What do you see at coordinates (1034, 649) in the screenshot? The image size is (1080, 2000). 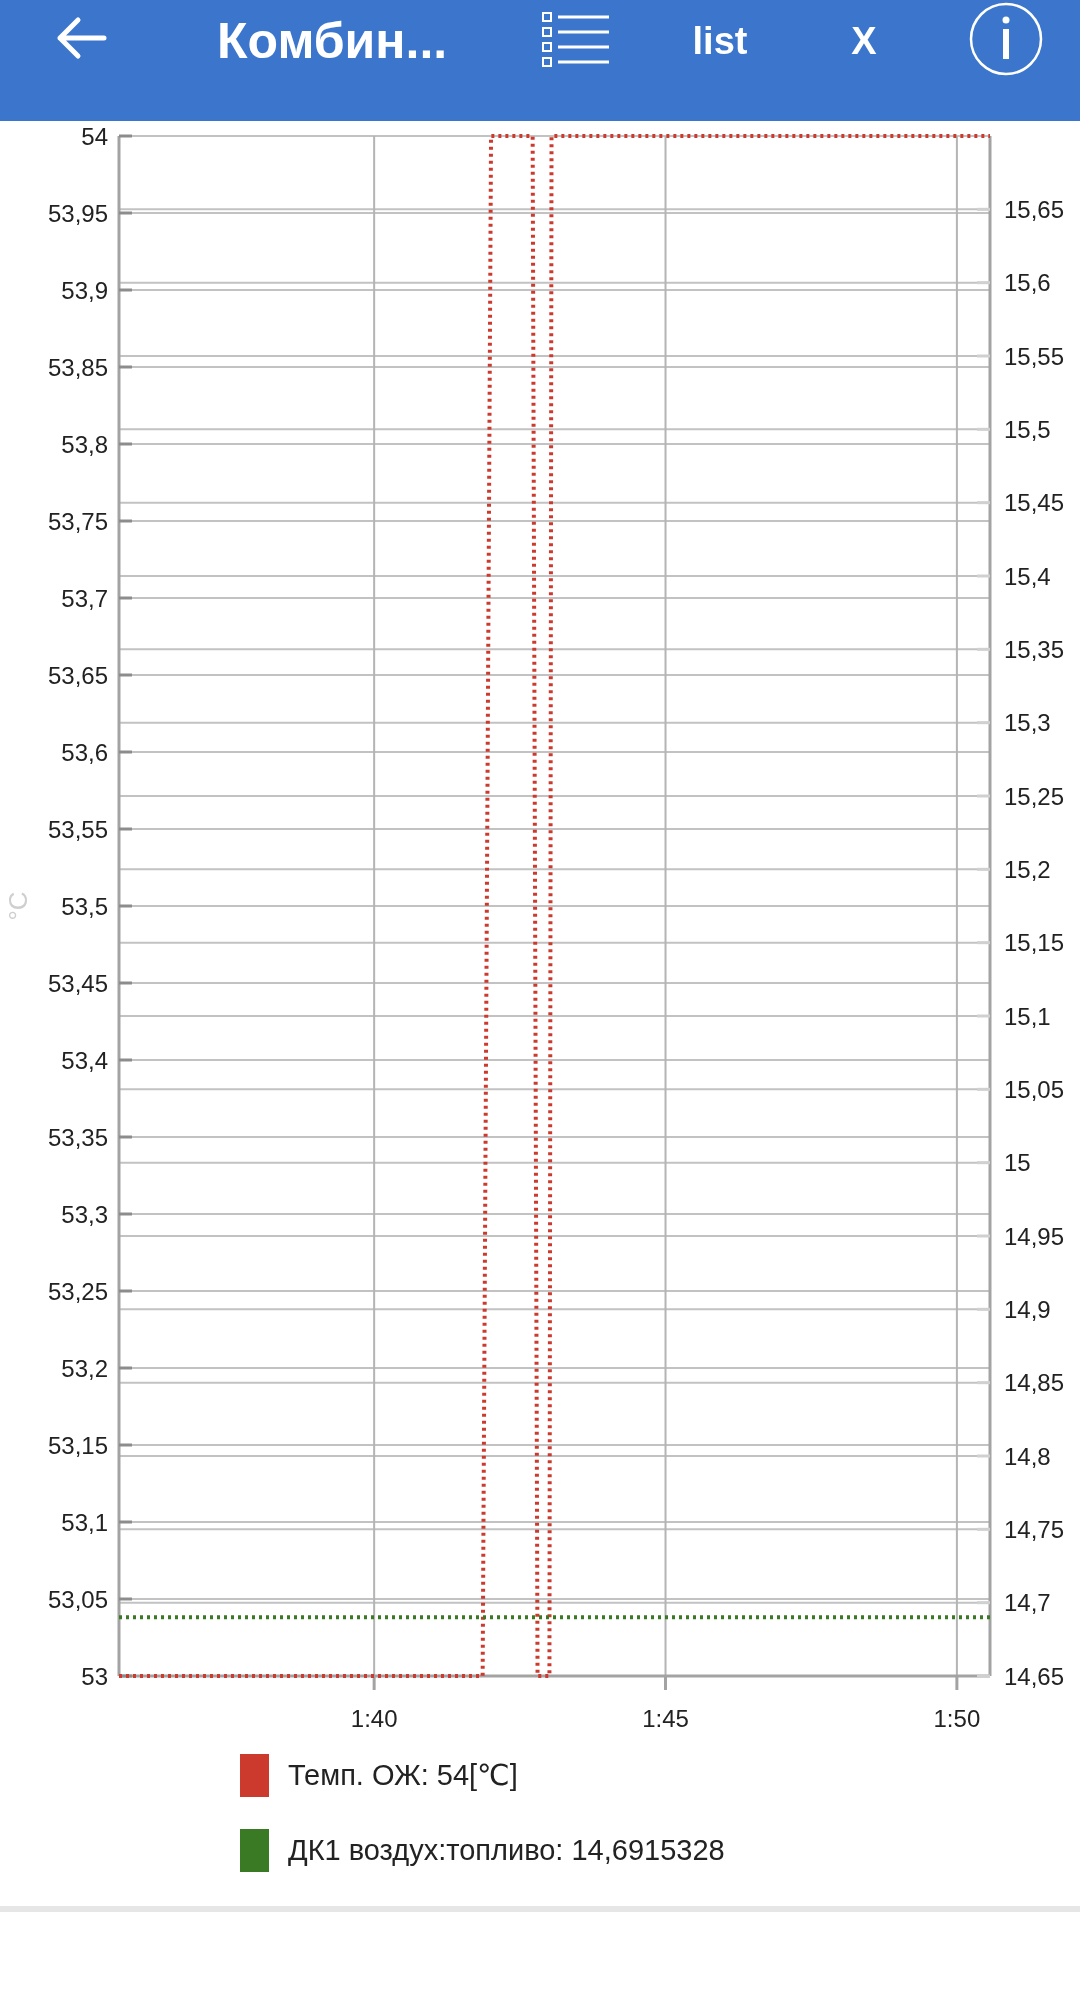 I see `y2-tick-label: 15,35` at bounding box center [1034, 649].